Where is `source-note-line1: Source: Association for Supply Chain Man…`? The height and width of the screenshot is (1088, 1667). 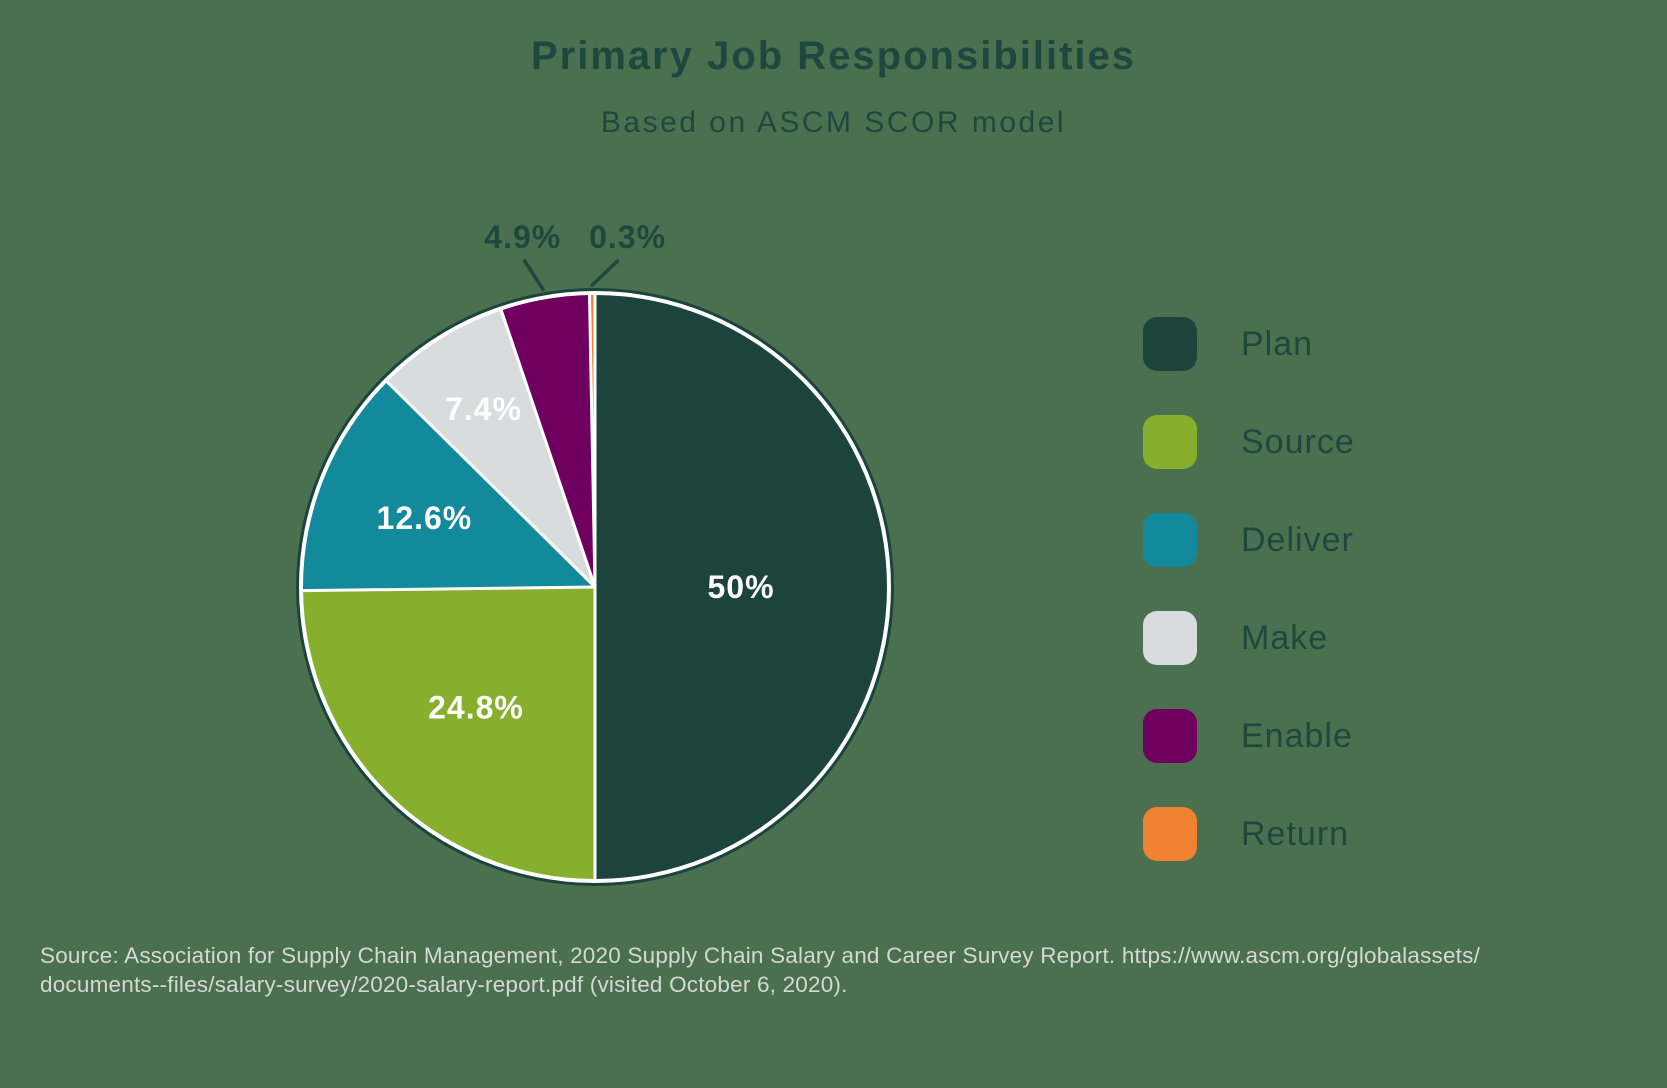 source-note-line1: Source: Association for Supply Chain Man… is located at coordinates (760, 955).